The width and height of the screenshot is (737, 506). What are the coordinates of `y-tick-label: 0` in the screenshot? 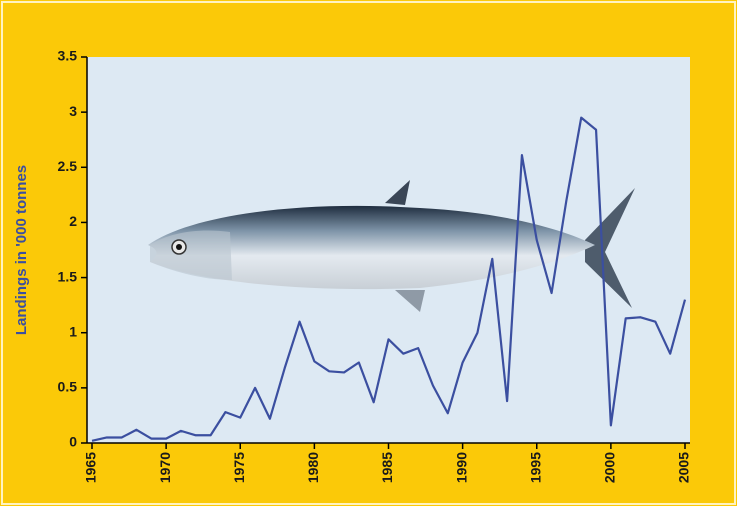 It's located at (73, 442).